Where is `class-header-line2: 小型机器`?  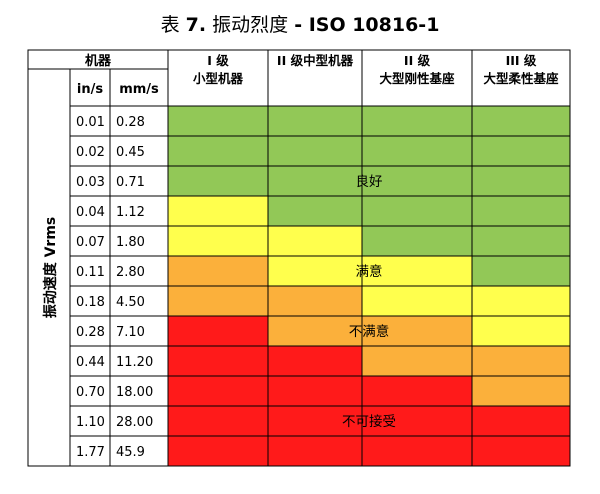
class-header-line2: 小型机器 is located at coordinates (218, 78).